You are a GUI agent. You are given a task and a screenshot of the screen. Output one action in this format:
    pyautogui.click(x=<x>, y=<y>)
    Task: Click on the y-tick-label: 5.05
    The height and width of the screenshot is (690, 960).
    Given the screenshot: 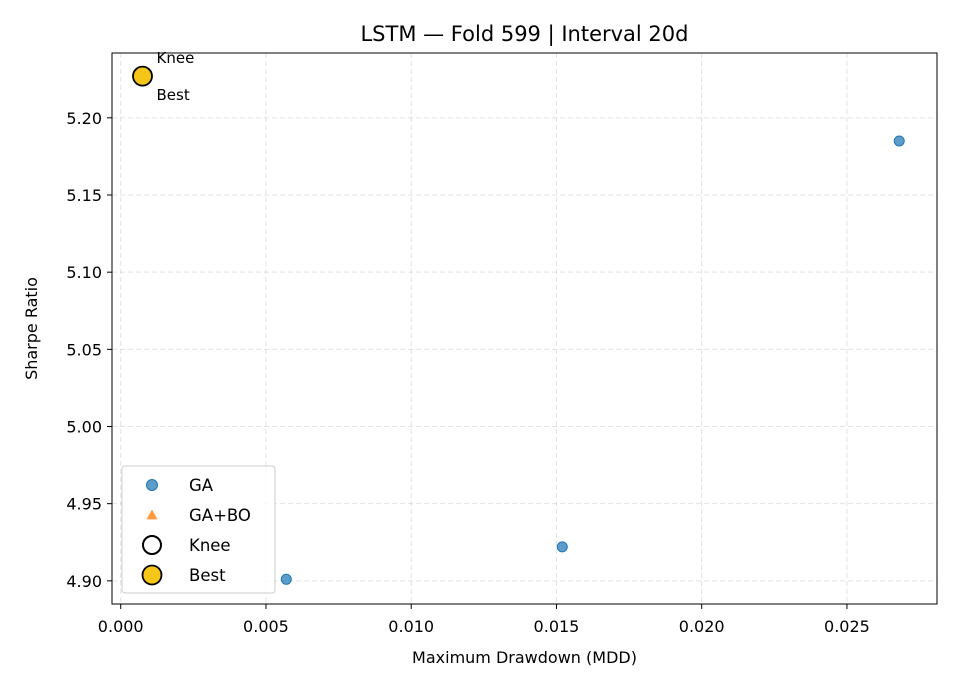 What is the action you would take?
    pyautogui.click(x=84, y=349)
    